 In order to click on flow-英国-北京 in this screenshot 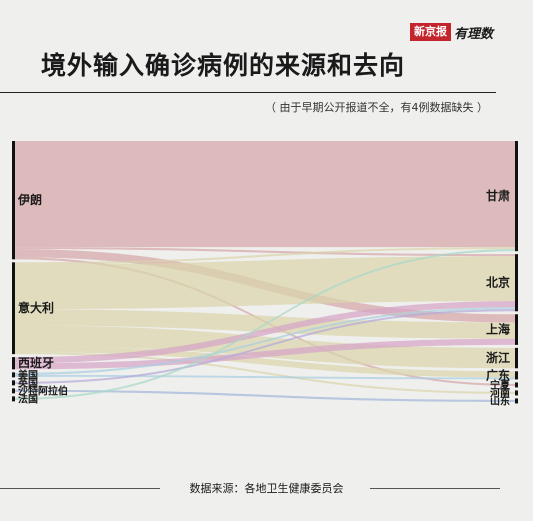, I will do `click(265, 346)`.